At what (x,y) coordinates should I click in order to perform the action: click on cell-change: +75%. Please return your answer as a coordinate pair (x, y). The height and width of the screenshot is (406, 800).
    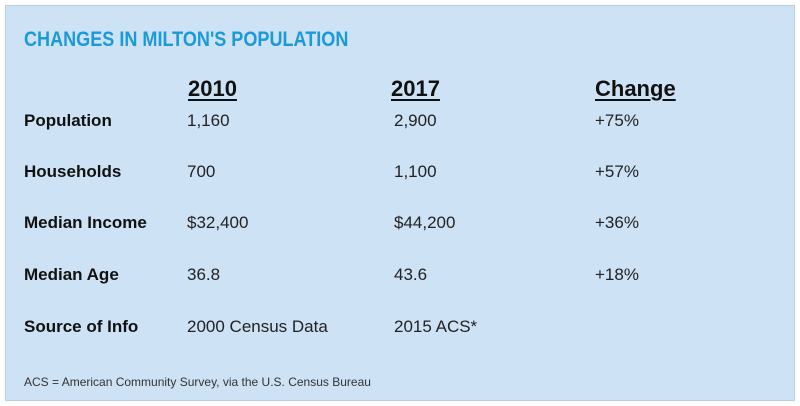
    Looking at the image, I should click on (617, 120).